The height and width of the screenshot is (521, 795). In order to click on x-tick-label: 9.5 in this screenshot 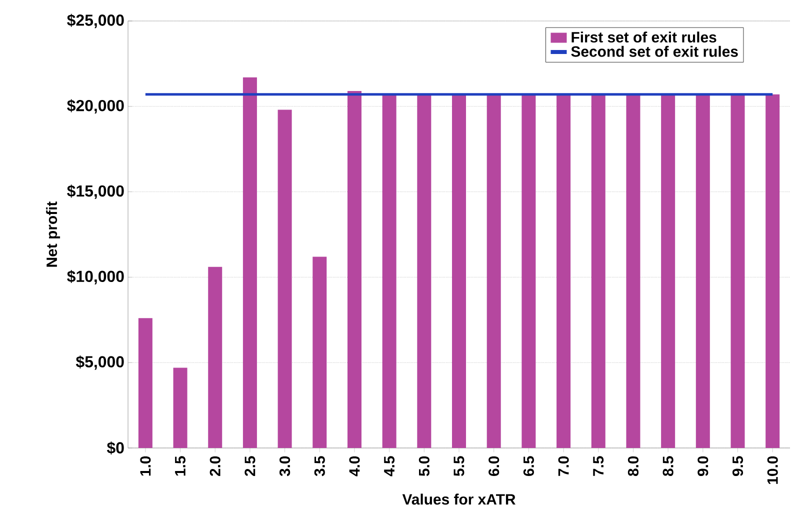, I will do `click(738, 466)`.